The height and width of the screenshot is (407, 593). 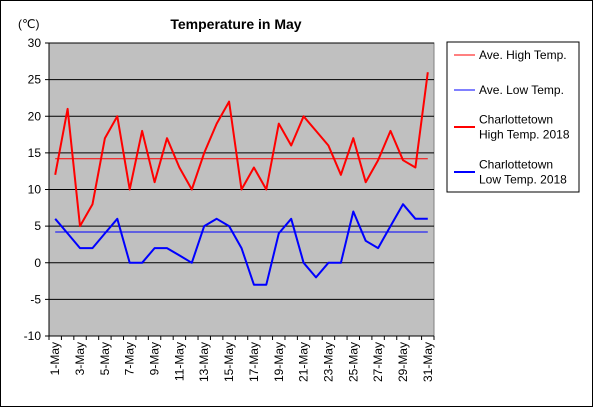 I want to click on x-tick-label: 5-May, so click(x=105, y=358).